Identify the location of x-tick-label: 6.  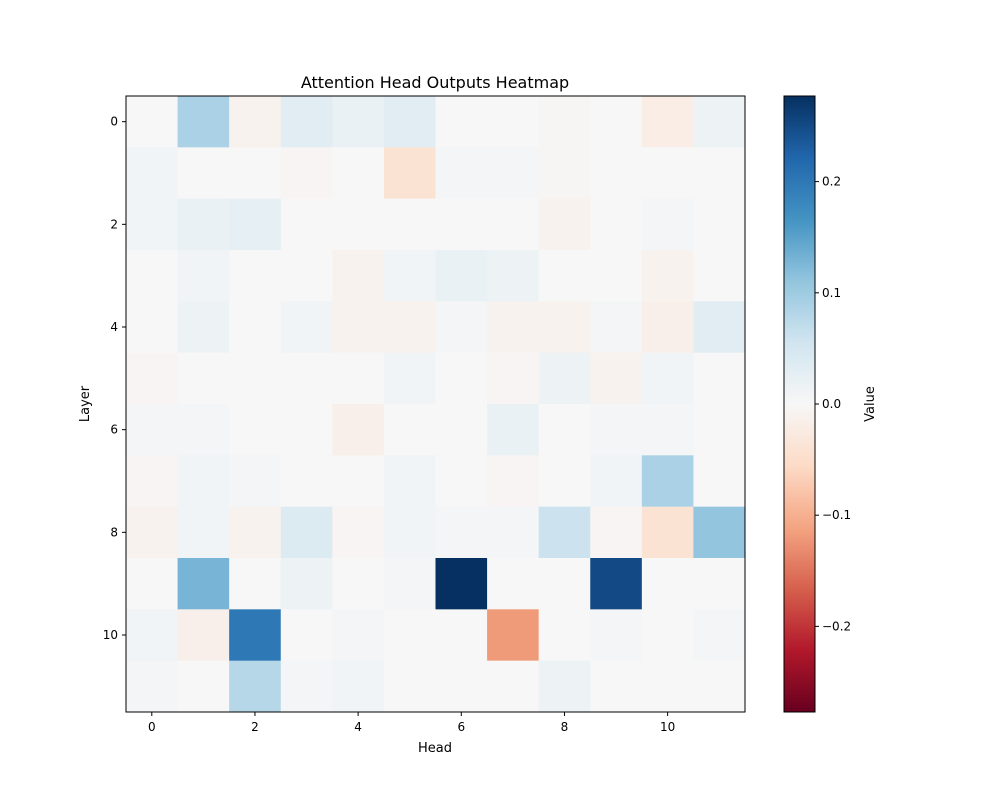
(461, 727).